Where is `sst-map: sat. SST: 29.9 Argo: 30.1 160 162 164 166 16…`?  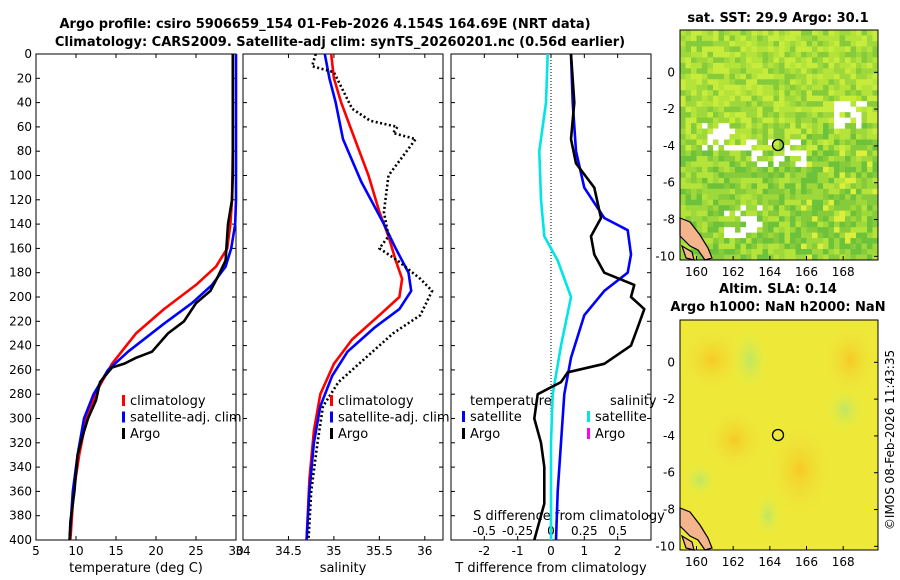
sst-map: sat. SST: 29.9 Argo: 30.1 160 162 164 166 16… is located at coordinates (767, 145).